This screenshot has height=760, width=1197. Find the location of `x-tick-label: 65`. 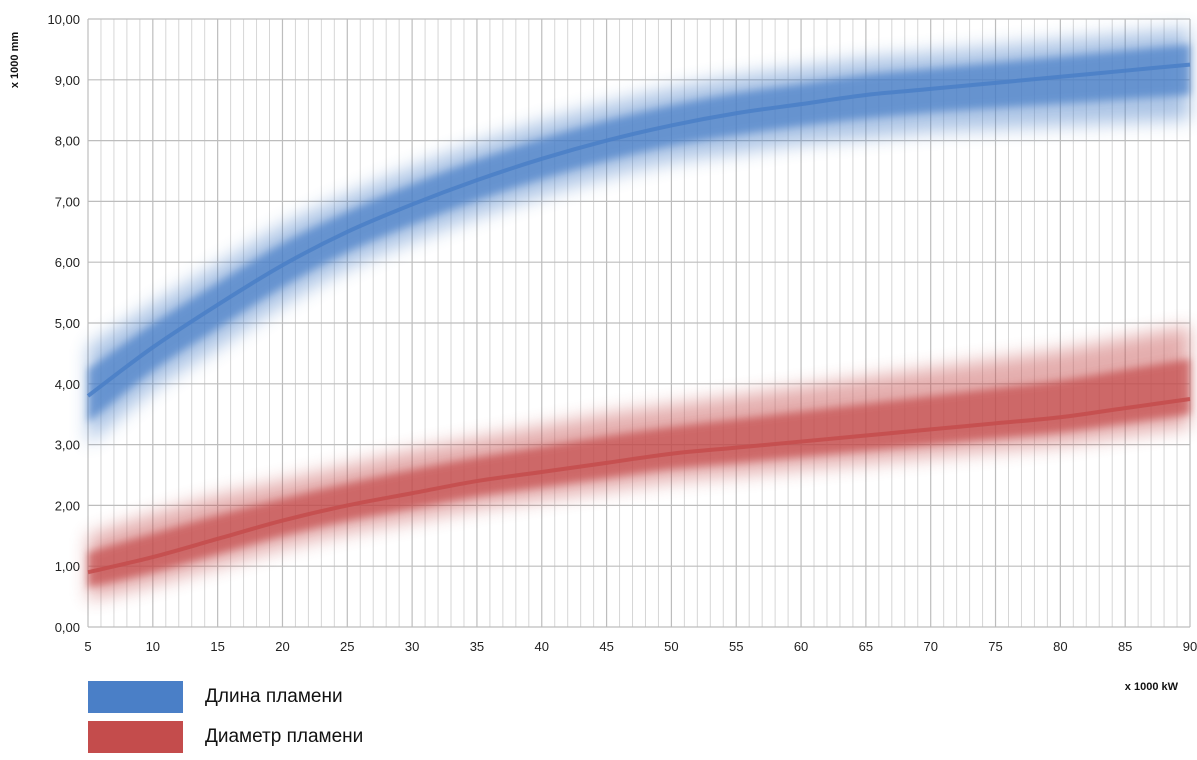

x-tick-label: 65 is located at coordinates (866, 646).